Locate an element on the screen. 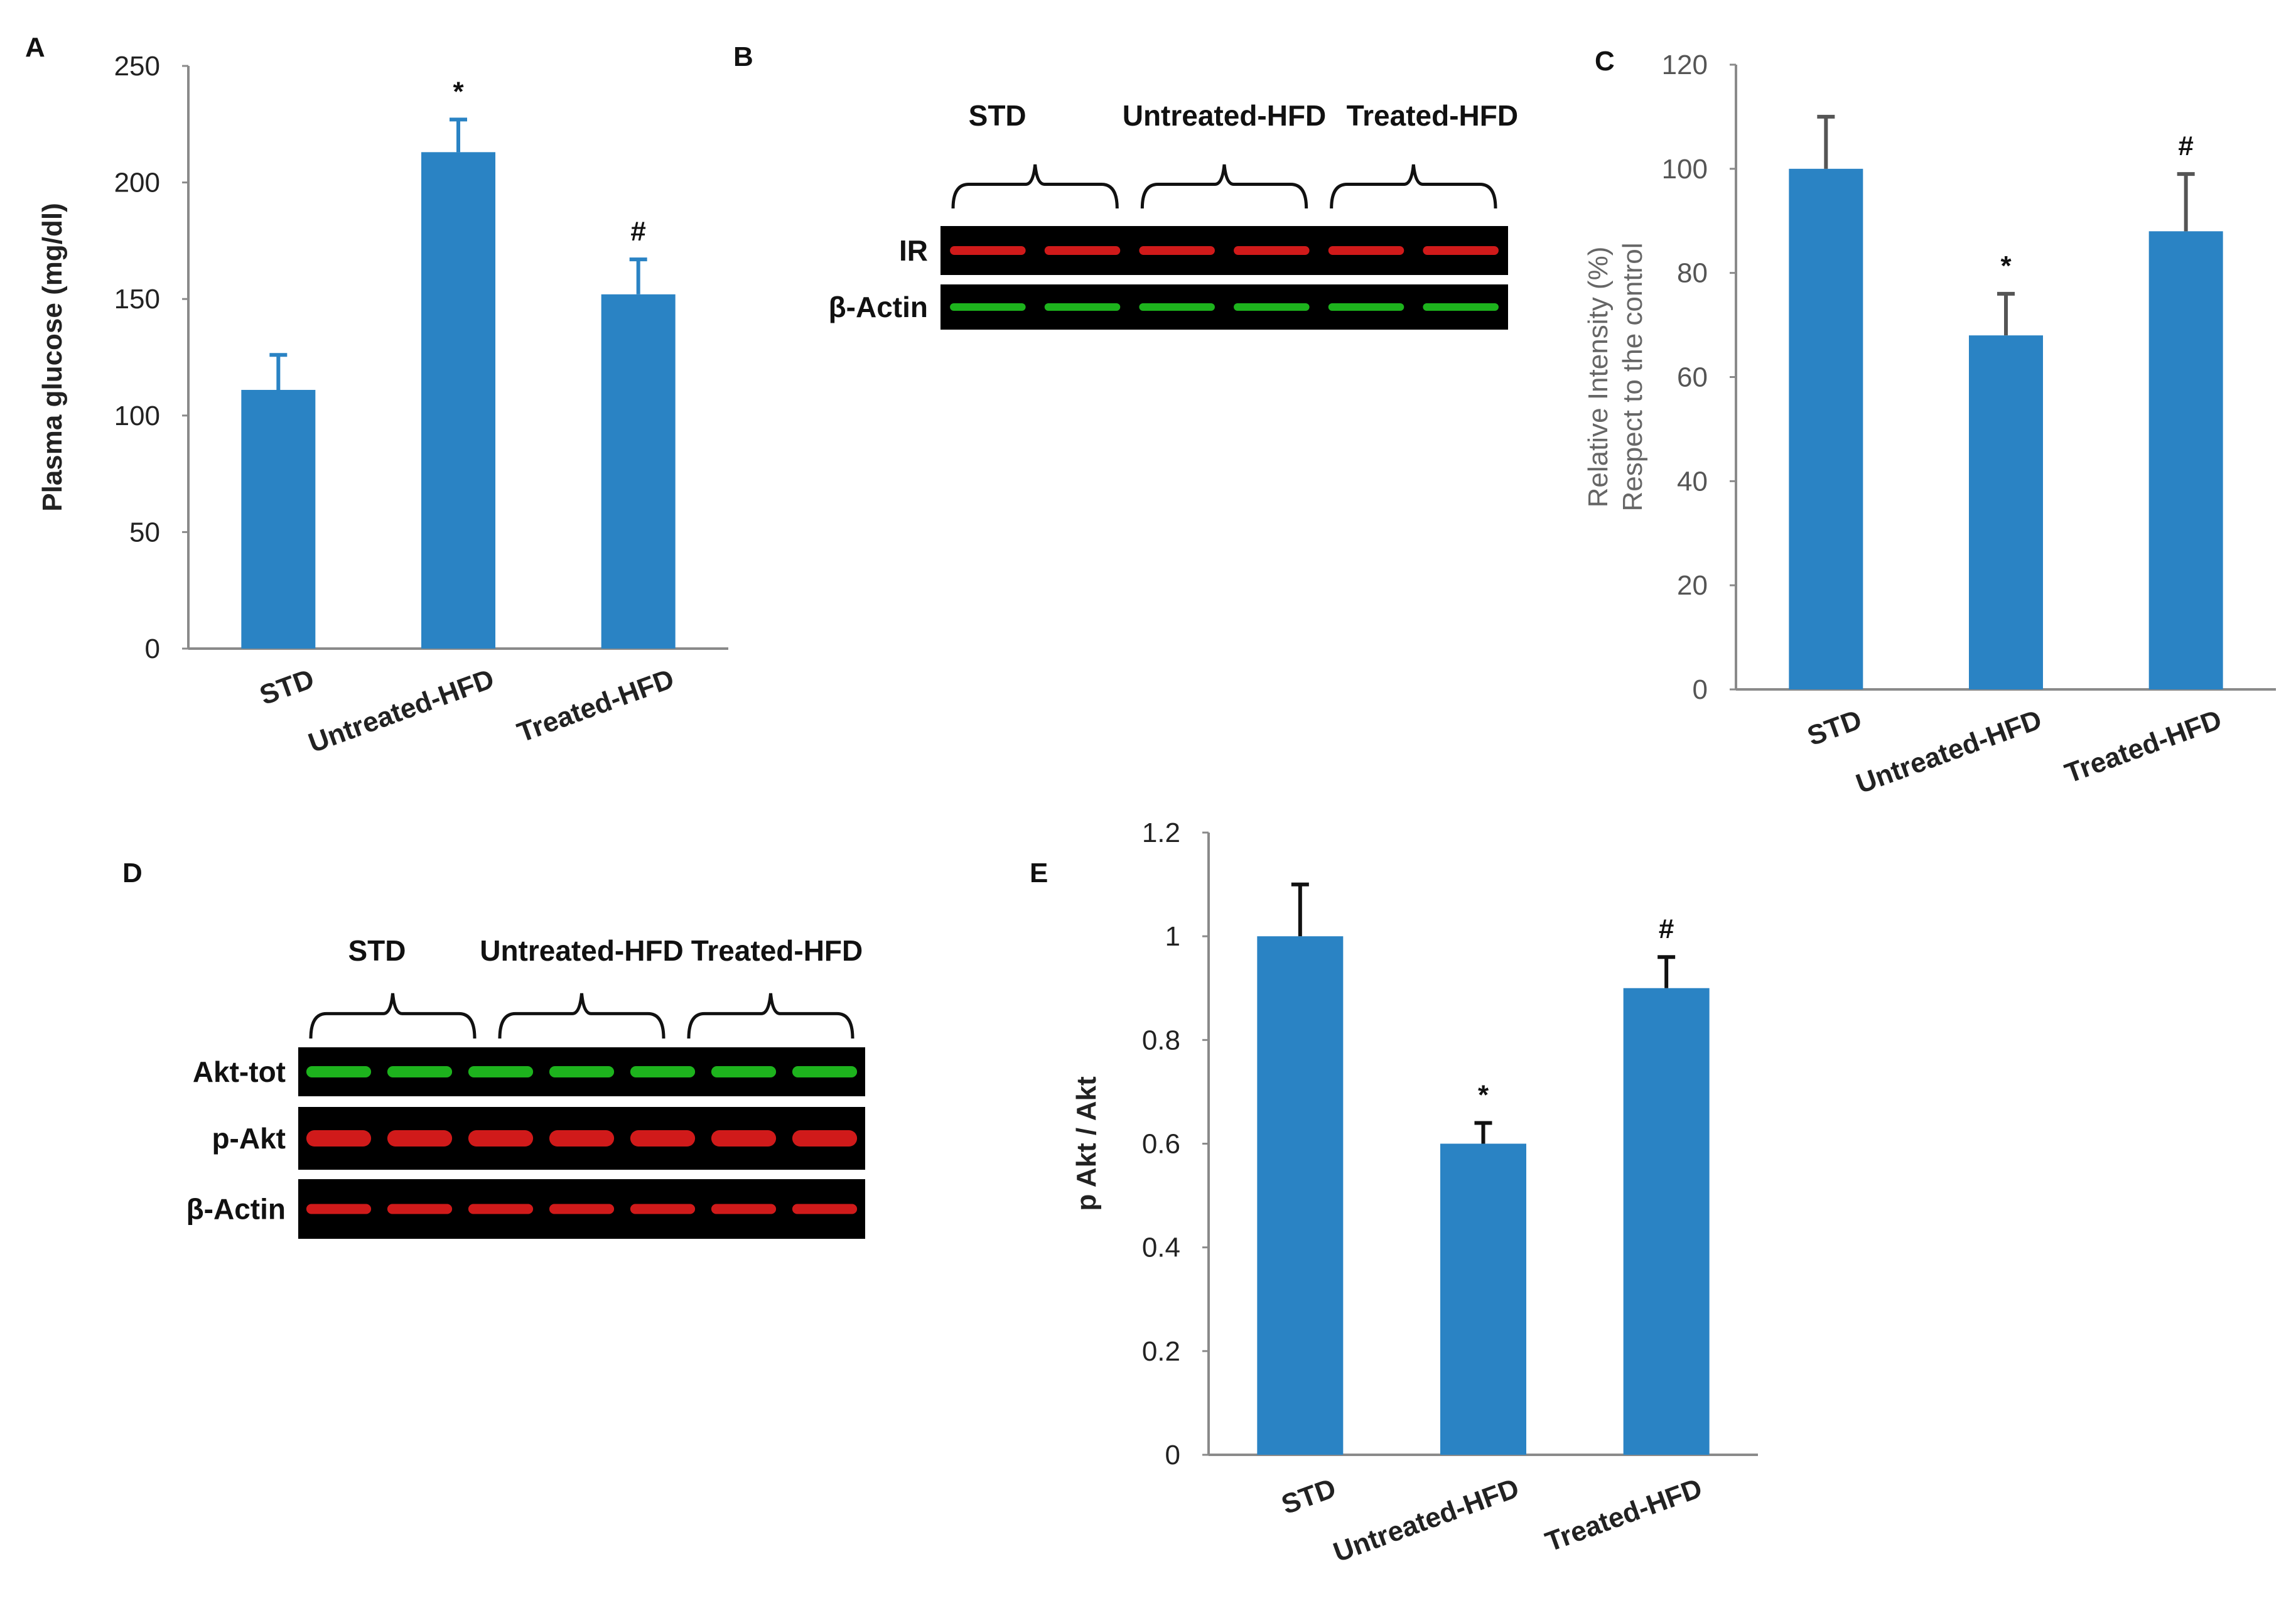 This screenshot has height=1608, width=2296. blot-membrane is located at coordinates (1224, 307).